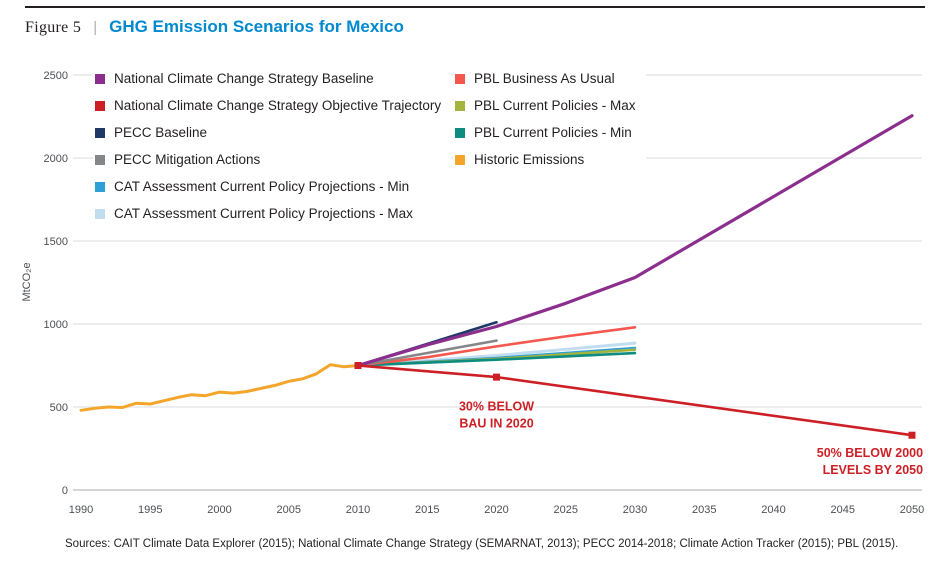 The width and height of the screenshot is (951, 582). I want to click on legend-label: PBL Current Policies - Max, so click(555, 105).